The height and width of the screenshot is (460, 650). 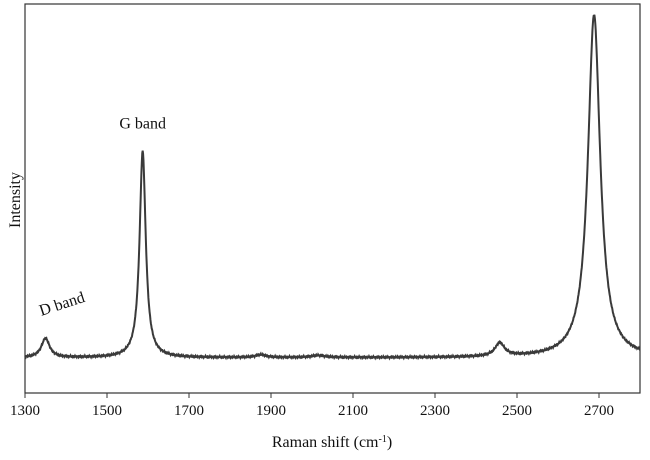 I want to click on x-tick-label: 1900, so click(x=271, y=411).